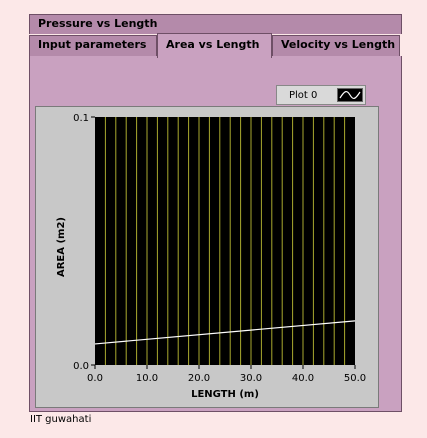  What do you see at coordinates (303, 95) in the screenshot?
I see `legend-plot-name: Plot 0` at bounding box center [303, 95].